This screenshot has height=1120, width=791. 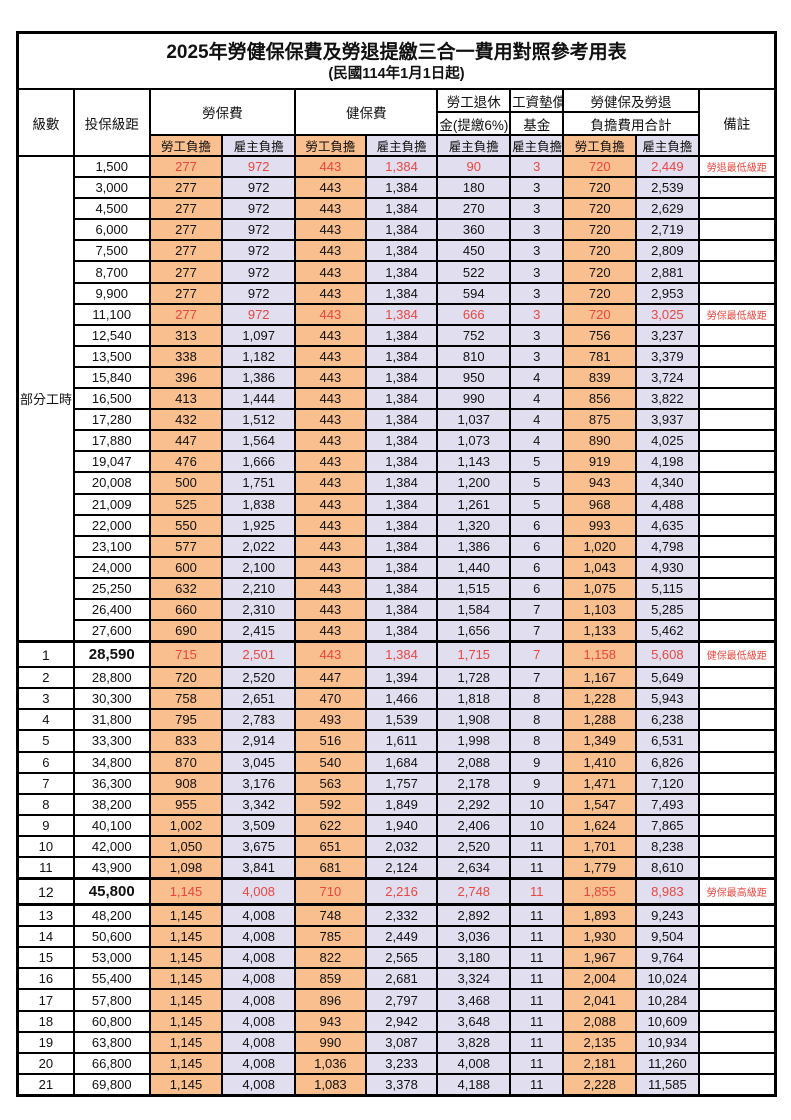 I want to click on value-cell: 1,386, so click(x=259, y=377).